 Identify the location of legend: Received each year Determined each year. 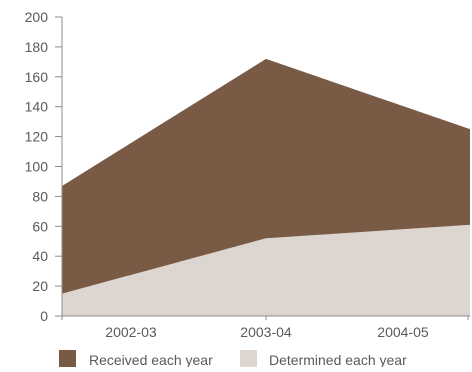
(233, 359).